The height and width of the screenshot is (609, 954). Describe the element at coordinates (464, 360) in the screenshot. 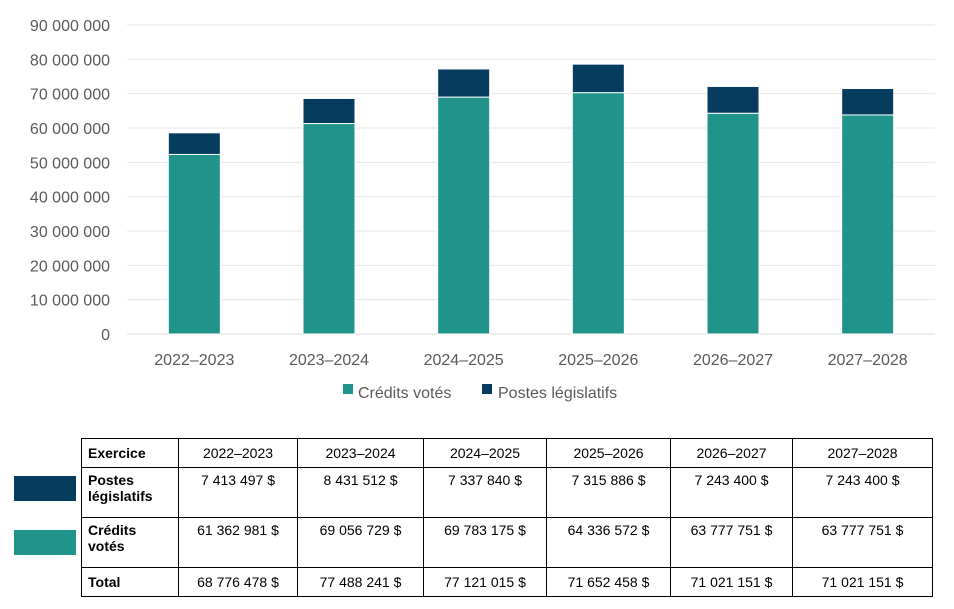

I see `x-tick-label: 2024–2025` at that location.